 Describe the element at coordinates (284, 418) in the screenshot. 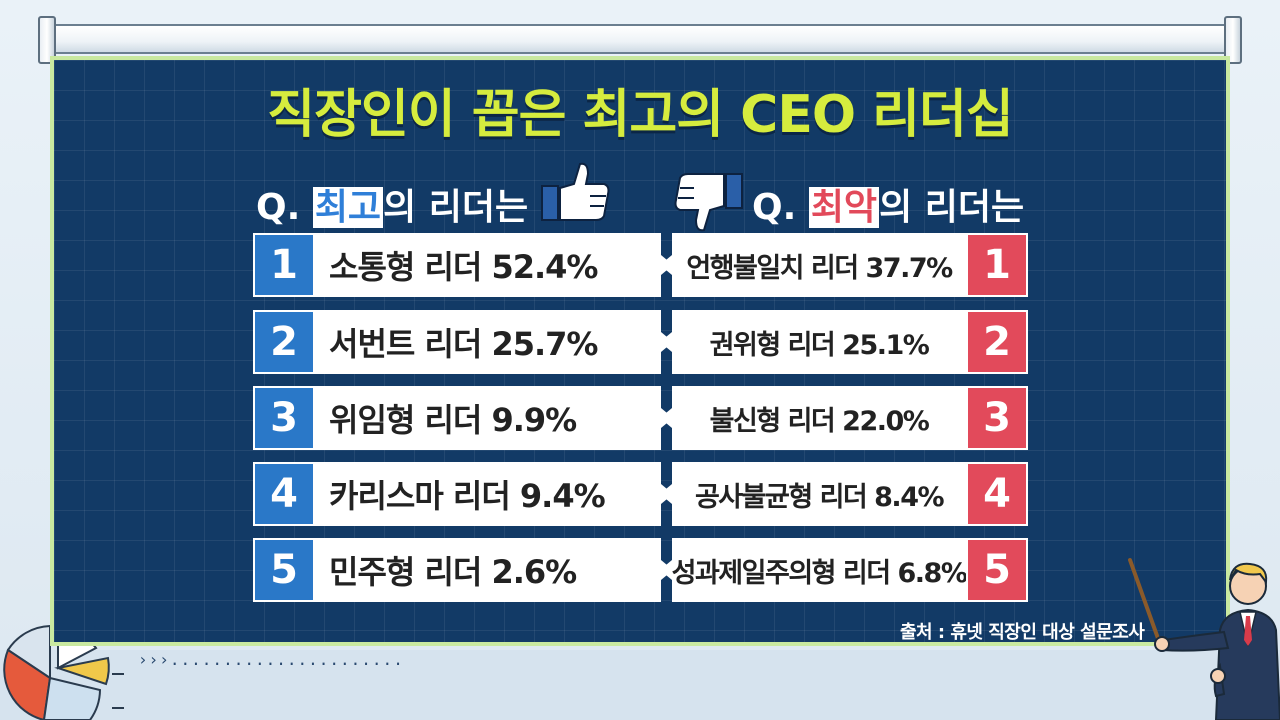

I see `best-rank-badge: 3` at that location.